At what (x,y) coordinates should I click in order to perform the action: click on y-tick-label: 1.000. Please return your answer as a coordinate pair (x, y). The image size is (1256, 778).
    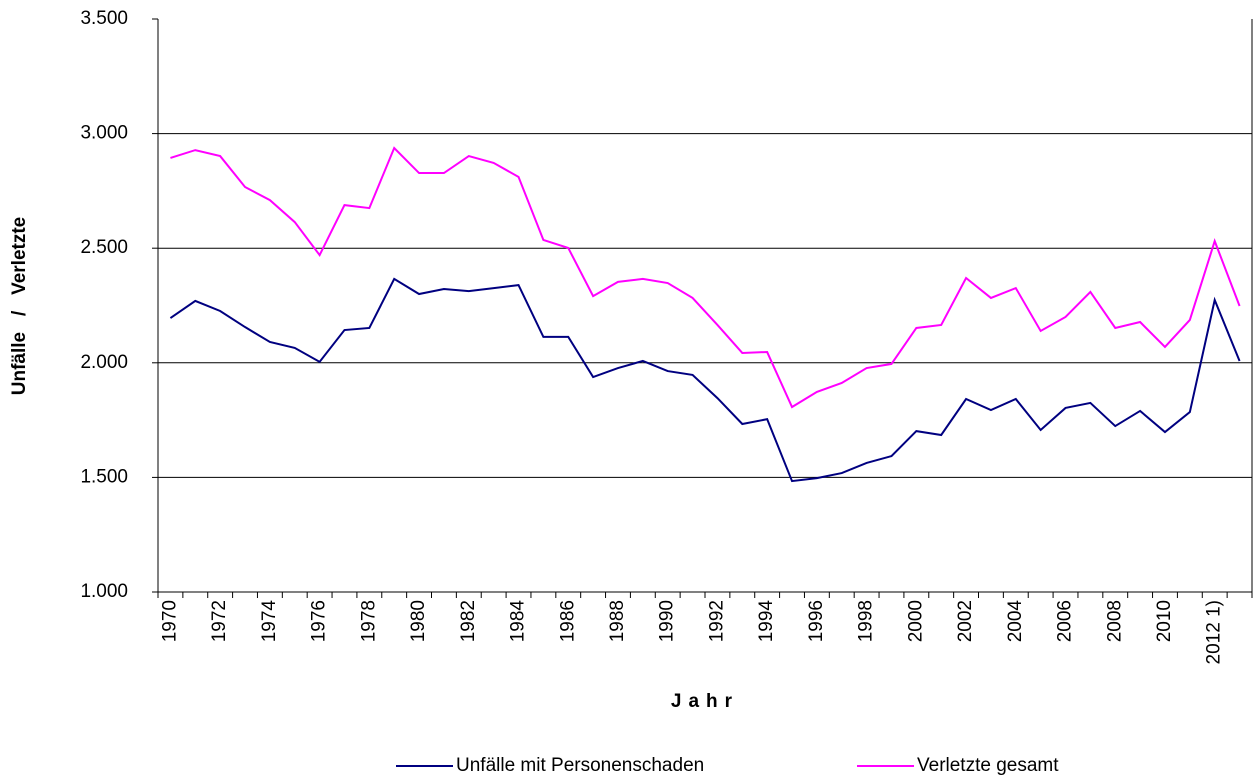
    Looking at the image, I should click on (104, 591).